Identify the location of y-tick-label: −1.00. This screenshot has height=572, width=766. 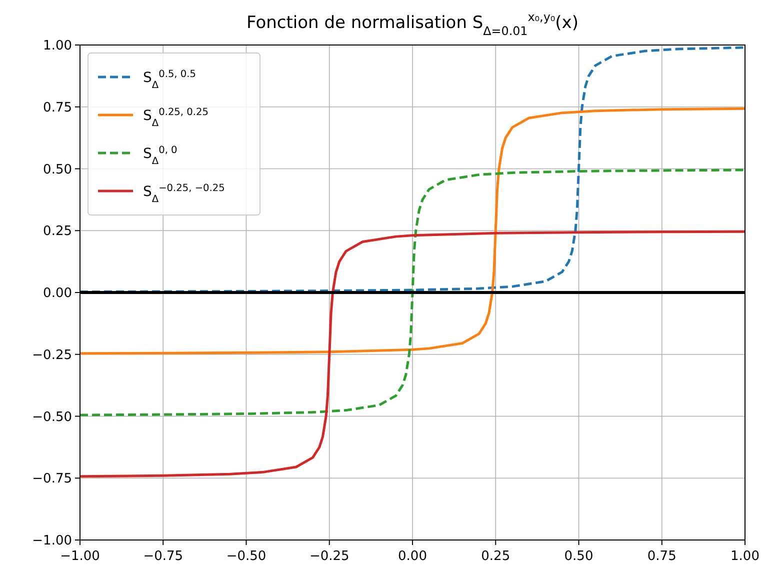
(52, 541).